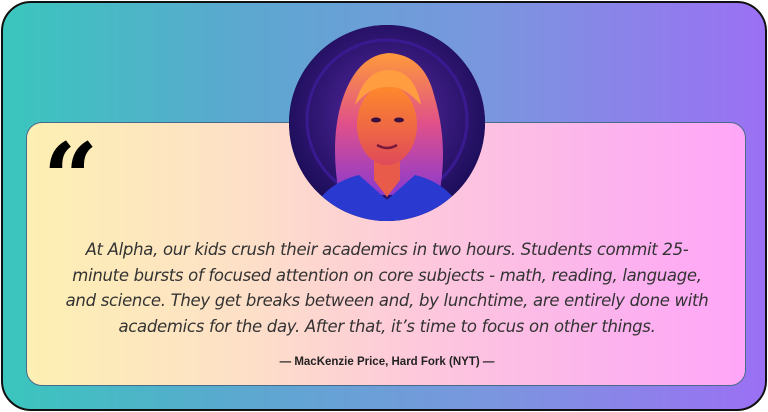 This screenshot has width=768, height=412. What do you see at coordinates (387, 362) in the screenshot?
I see `quote-attribution: — MacKenzie Price, Hard Fork (NYT) —` at bounding box center [387, 362].